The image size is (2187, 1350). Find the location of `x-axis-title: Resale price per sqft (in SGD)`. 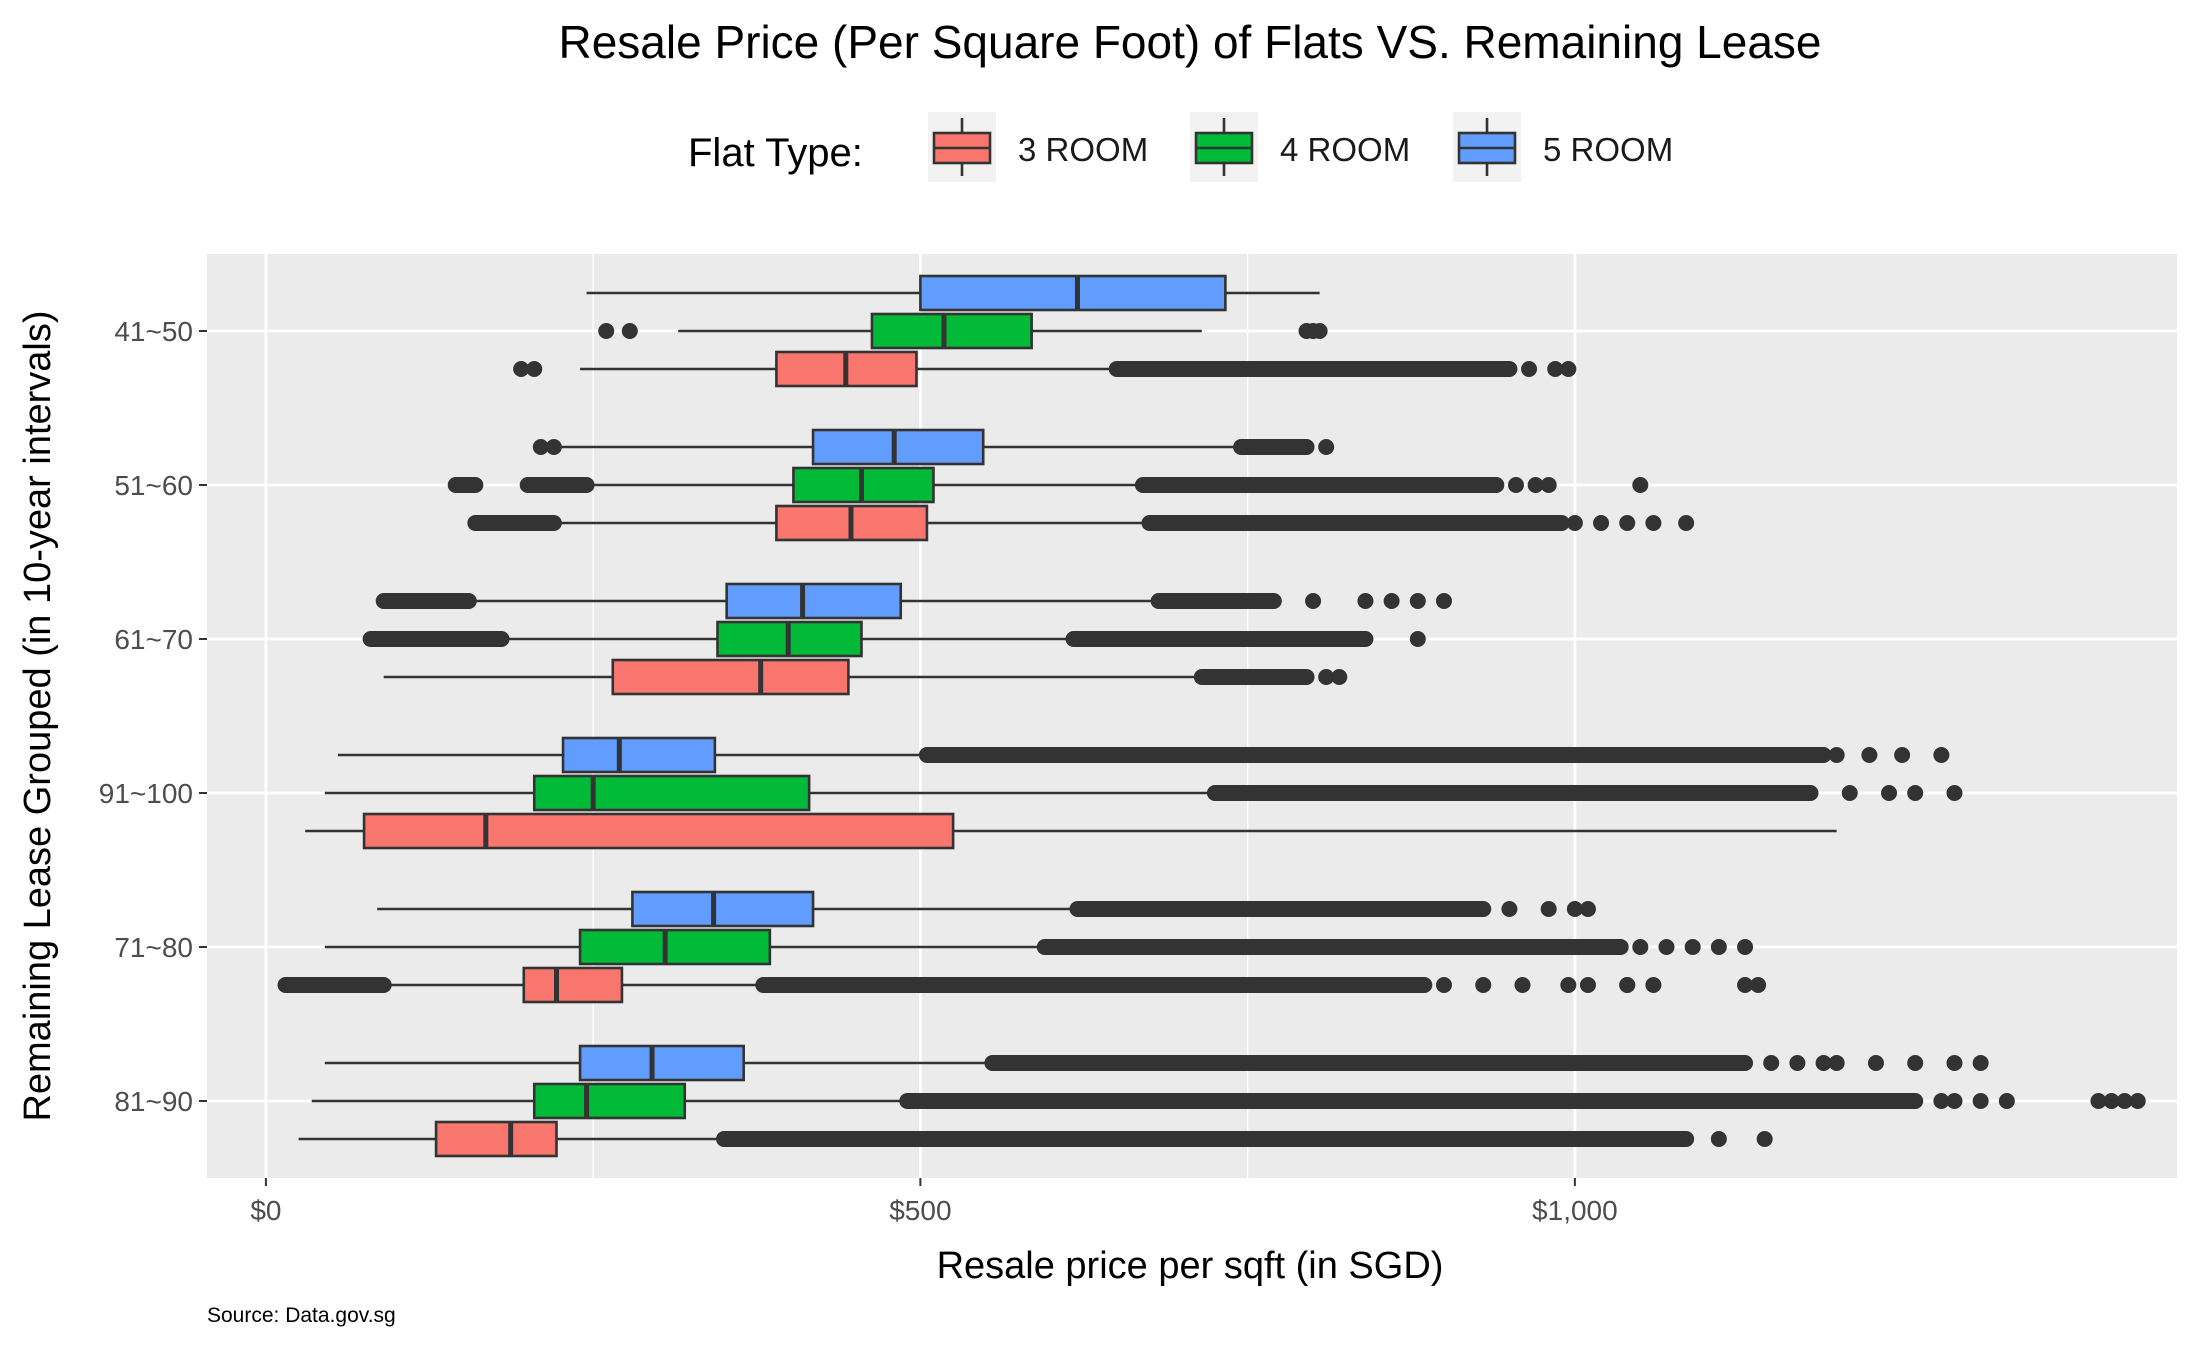

x-axis-title: Resale price per sqft (in SGD) is located at coordinates (1190, 1266).